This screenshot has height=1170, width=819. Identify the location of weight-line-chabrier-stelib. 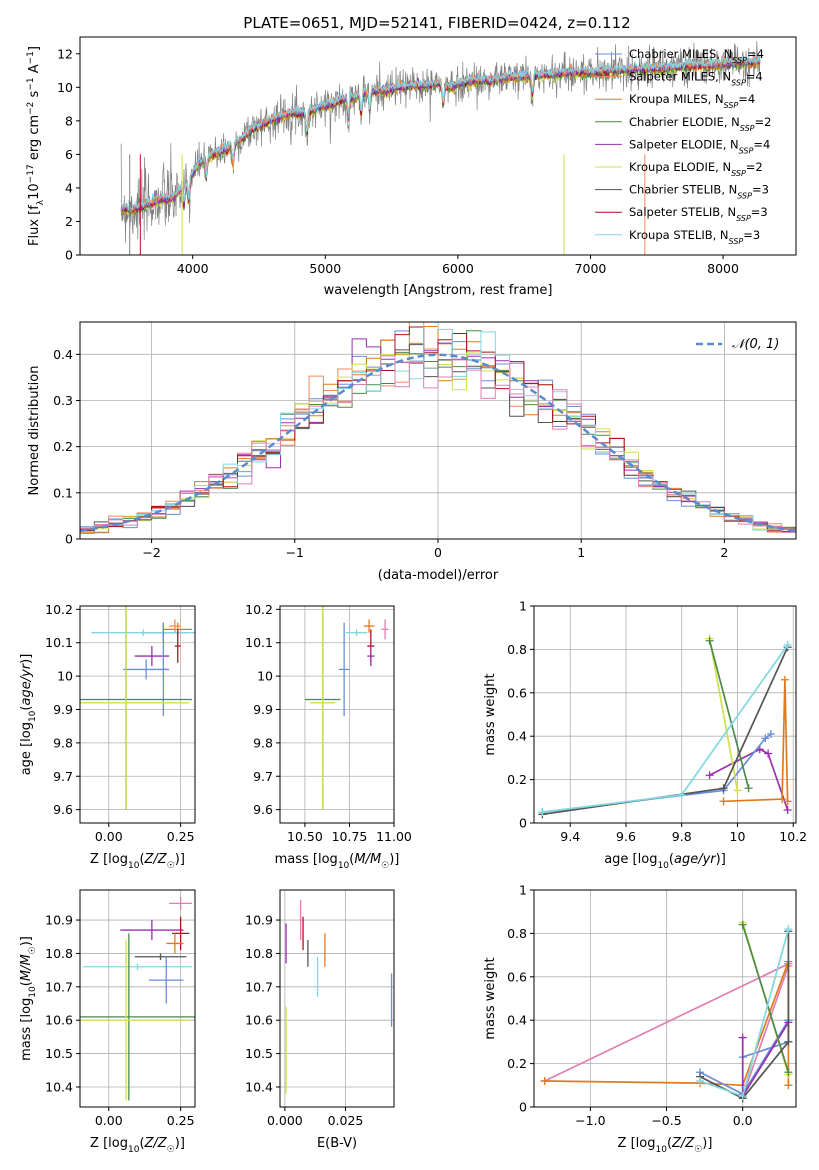
(665, 731).